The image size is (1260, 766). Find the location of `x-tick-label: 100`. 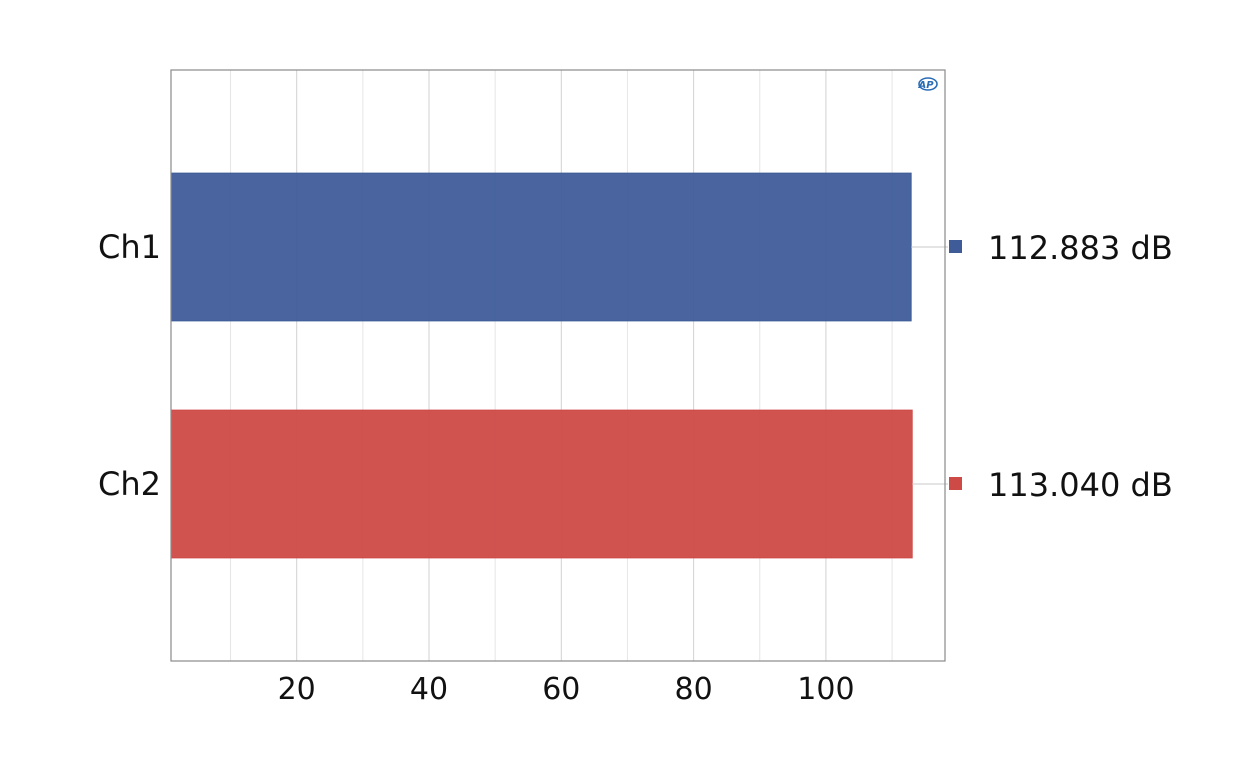

x-tick-label: 100 is located at coordinates (825, 689).